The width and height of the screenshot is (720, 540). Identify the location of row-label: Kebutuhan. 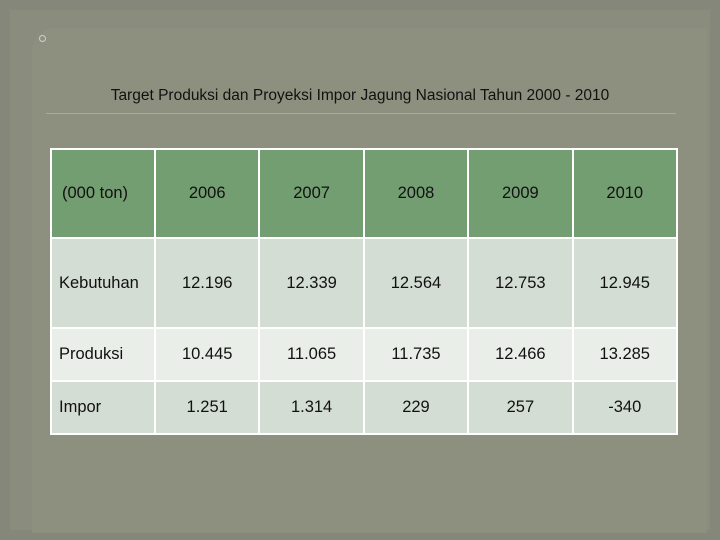
(103, 283).